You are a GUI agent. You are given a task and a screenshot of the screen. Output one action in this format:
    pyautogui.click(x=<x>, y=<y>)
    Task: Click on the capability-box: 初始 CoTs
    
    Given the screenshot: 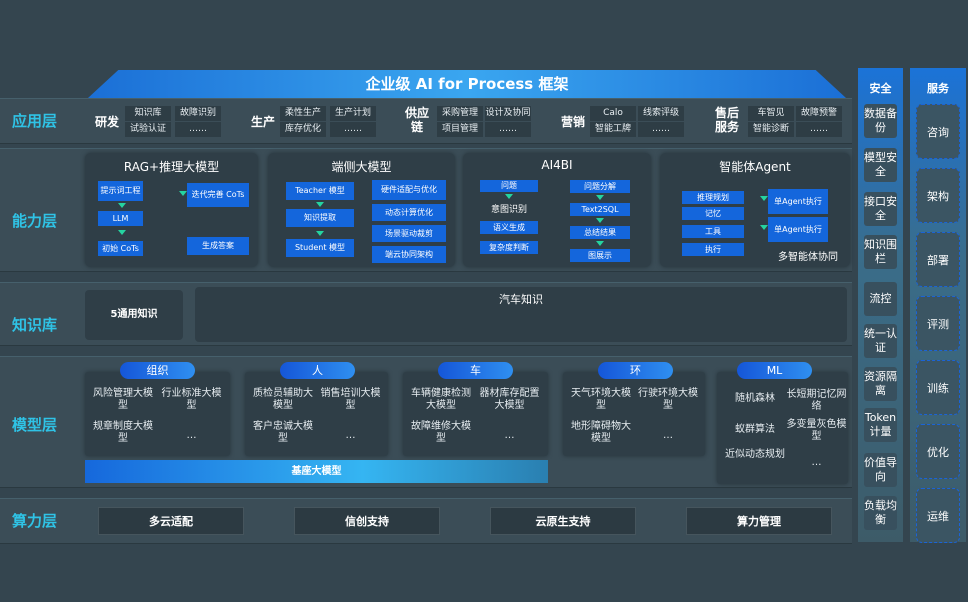 What is the action you would take?
    pyautogui.click(x=120, y=248)
    